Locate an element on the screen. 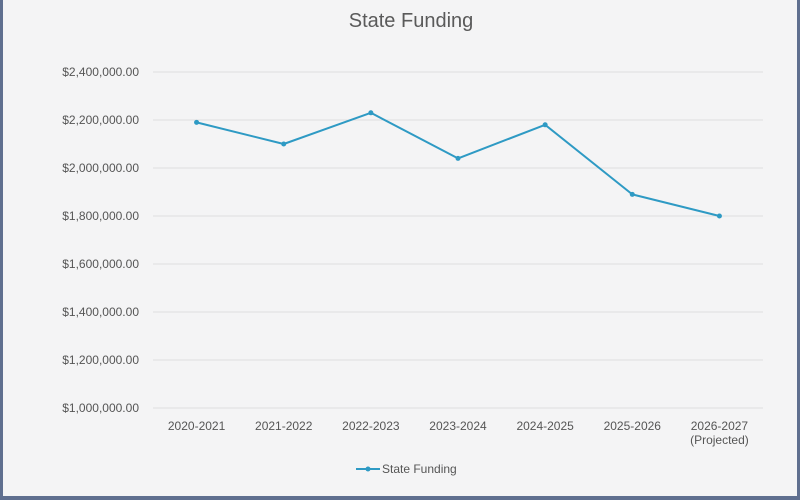  legend-label: State Funding is located at coordinates (419, 469).